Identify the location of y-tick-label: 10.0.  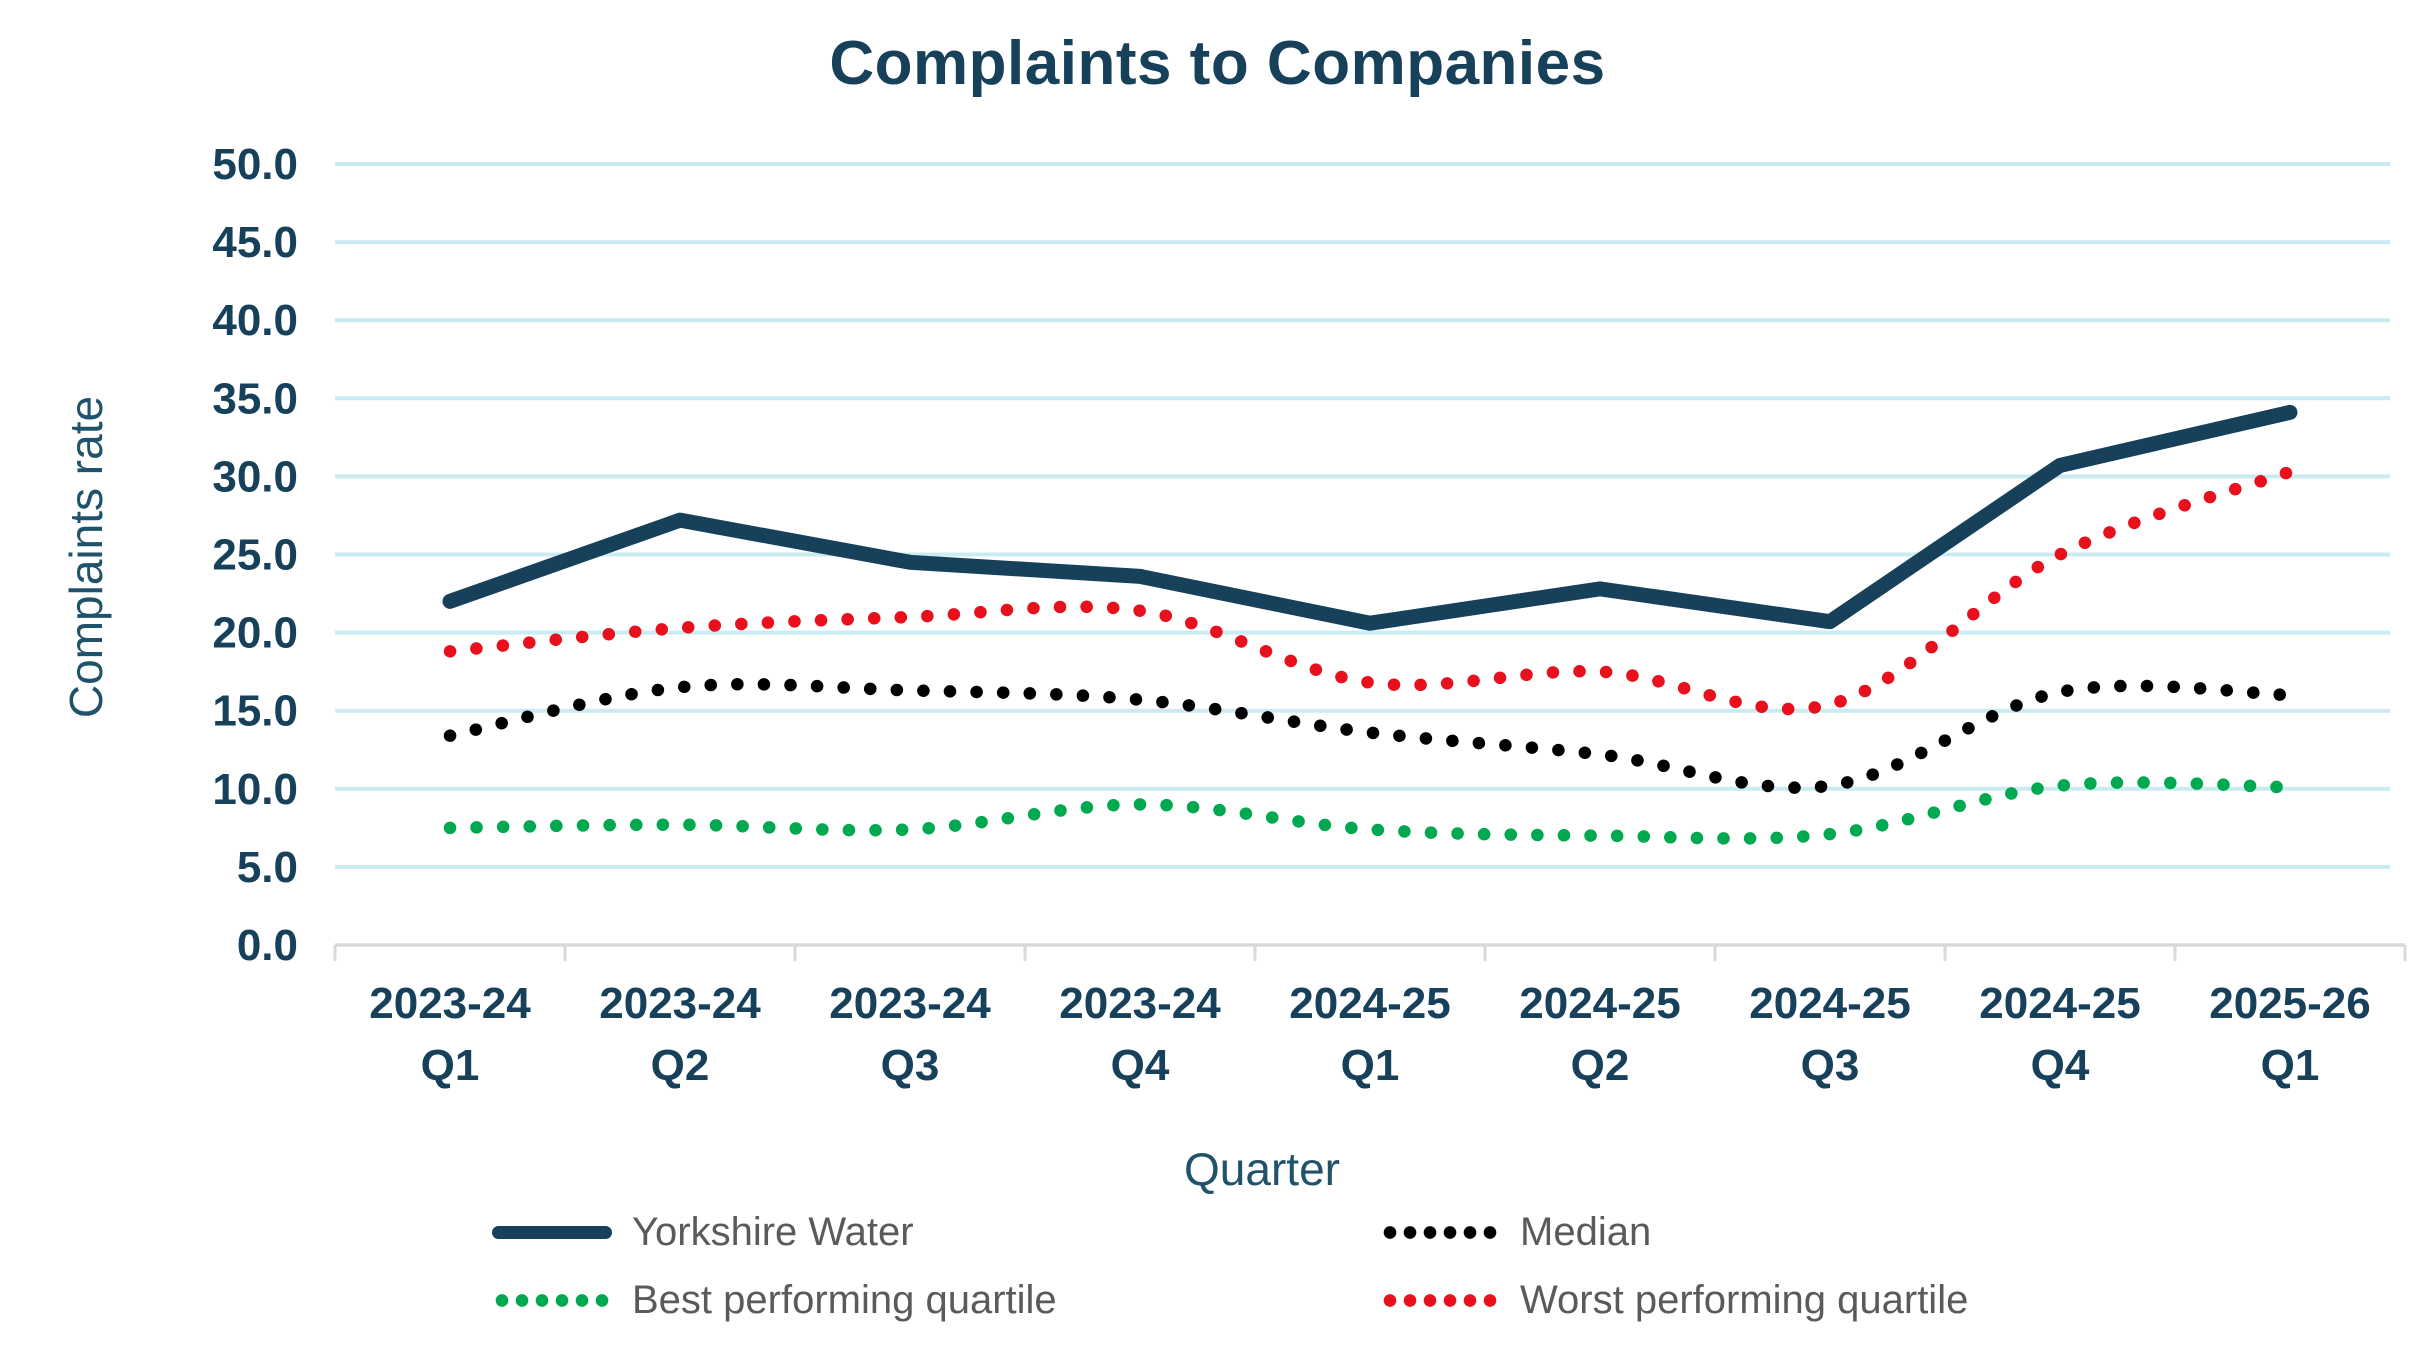
(255, 789).